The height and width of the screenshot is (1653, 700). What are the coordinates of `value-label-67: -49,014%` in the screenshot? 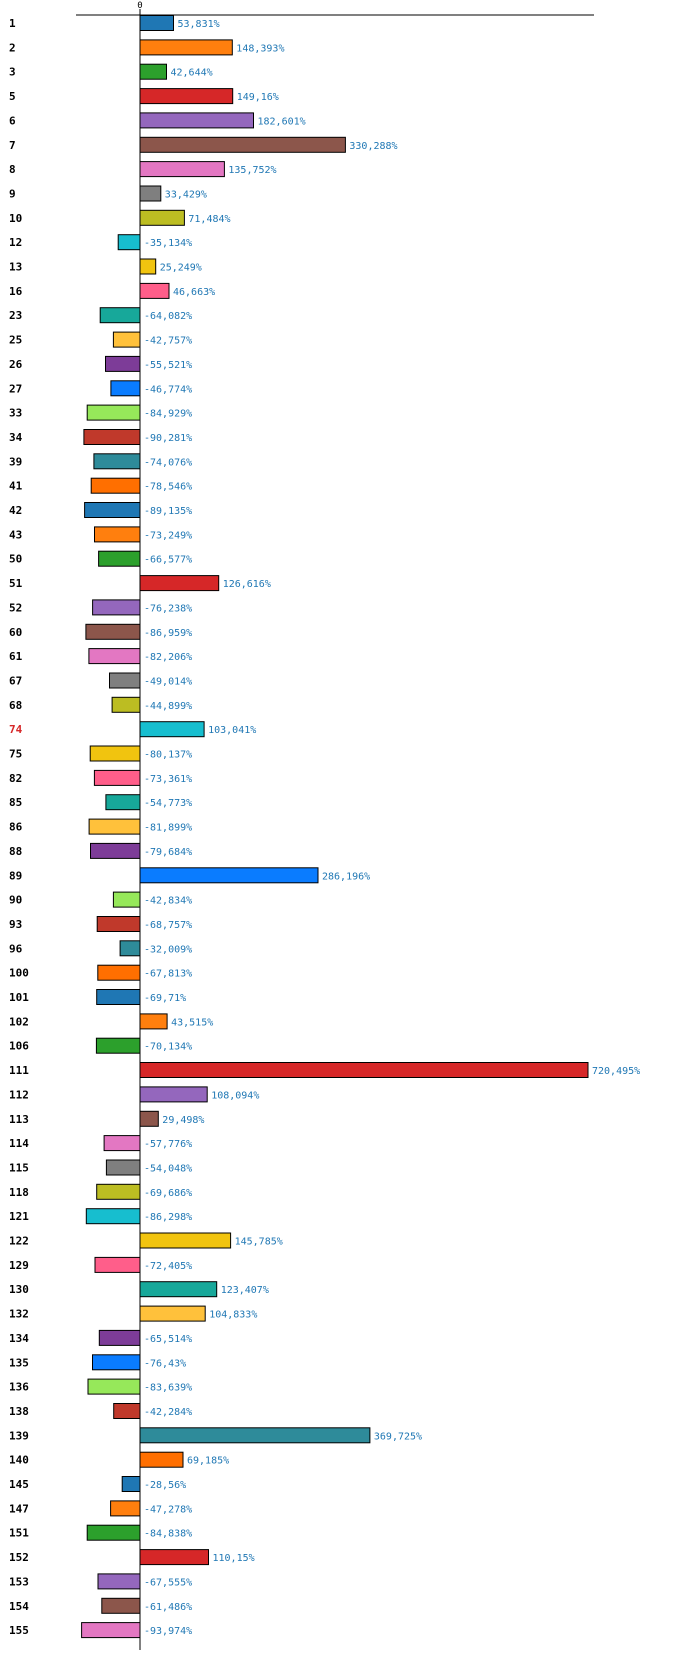 It's located at (168, 682).